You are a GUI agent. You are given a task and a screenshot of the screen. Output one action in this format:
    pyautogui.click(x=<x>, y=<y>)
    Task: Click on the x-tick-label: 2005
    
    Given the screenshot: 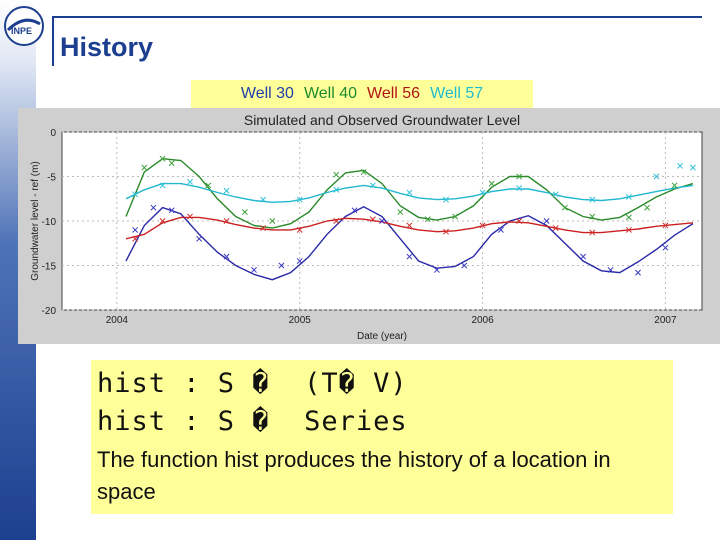 What is the action you would take?
    pyautogui.click(x=300, y=320)
    